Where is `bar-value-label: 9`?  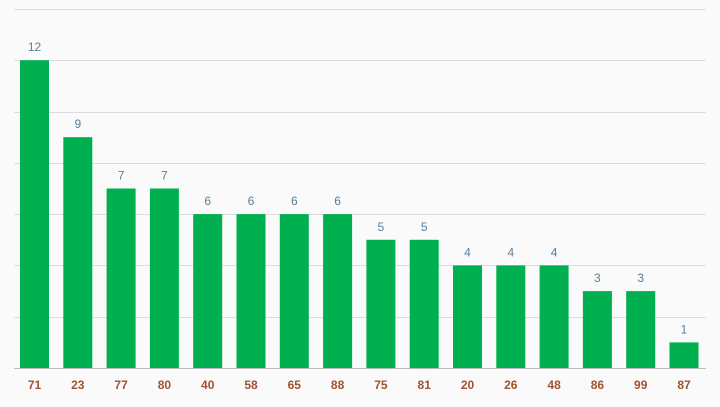 bar-value-label: 9 is located at coordinates (77, 124).